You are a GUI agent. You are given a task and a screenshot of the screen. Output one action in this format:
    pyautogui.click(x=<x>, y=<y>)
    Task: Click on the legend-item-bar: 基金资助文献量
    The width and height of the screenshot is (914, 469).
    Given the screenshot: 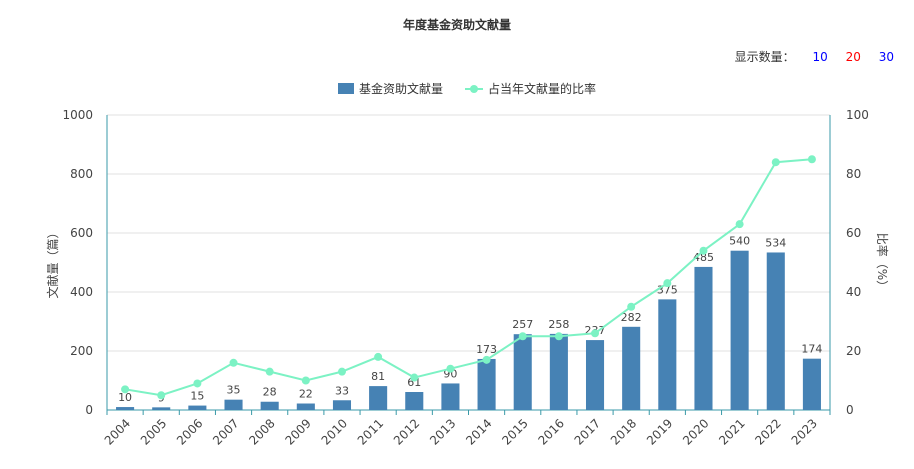 What is the action you would take?
    pyautogui.click(x=390, y=88)
    